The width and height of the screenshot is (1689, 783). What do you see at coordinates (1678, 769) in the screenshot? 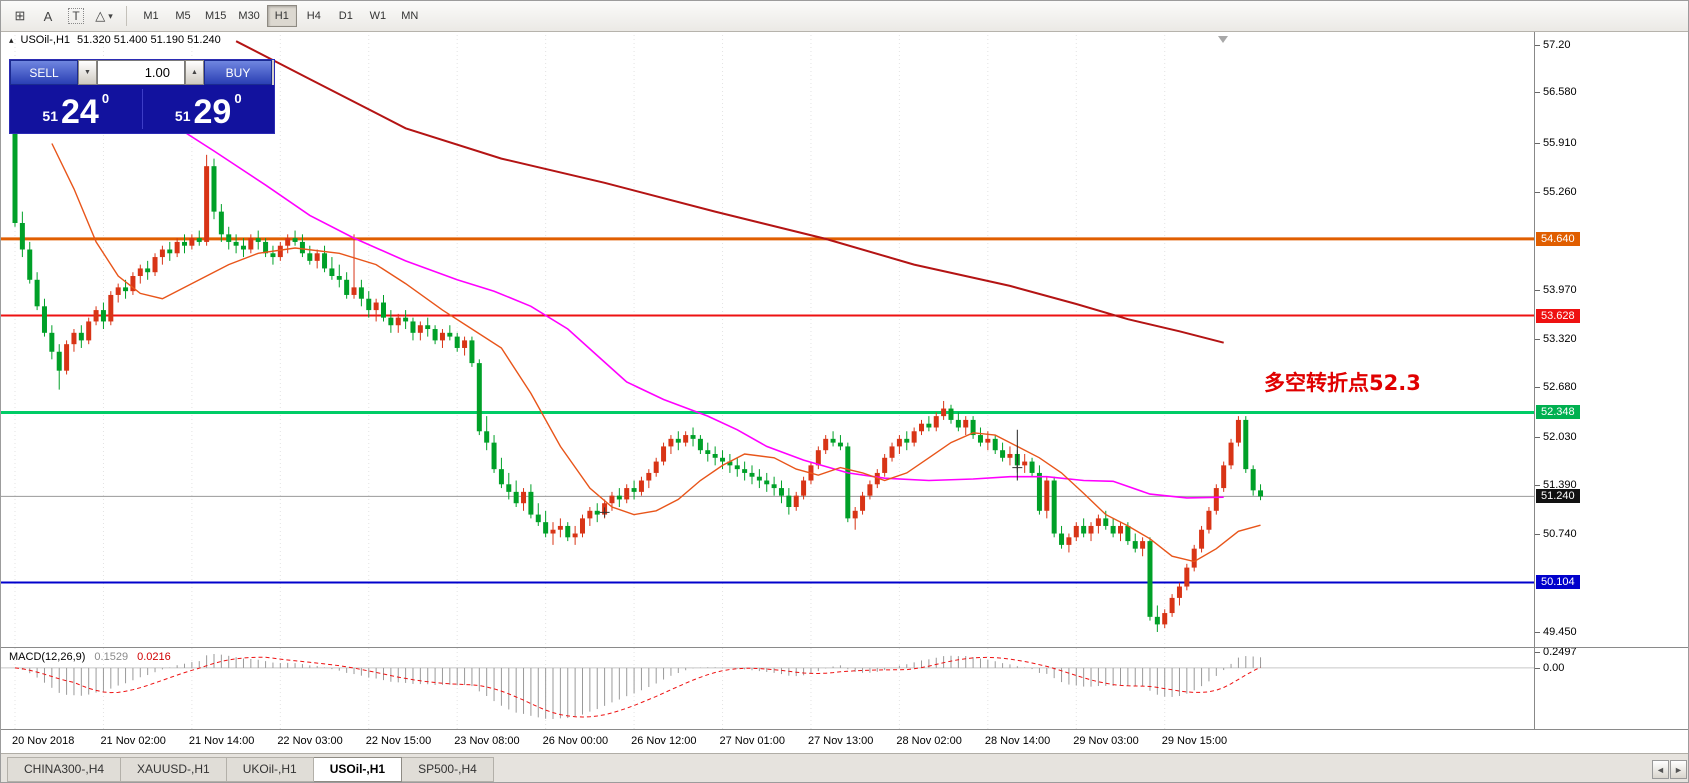
I see `tab-scroll-right-button: ►` at bounding box center [1678, 769].